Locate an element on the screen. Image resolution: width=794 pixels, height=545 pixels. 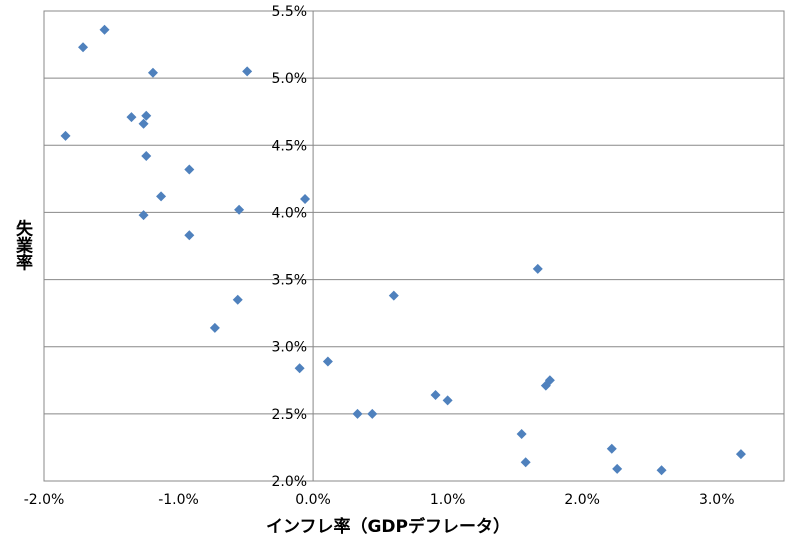
y-tick-label: 5.0% is located at coordinates (290, 79).